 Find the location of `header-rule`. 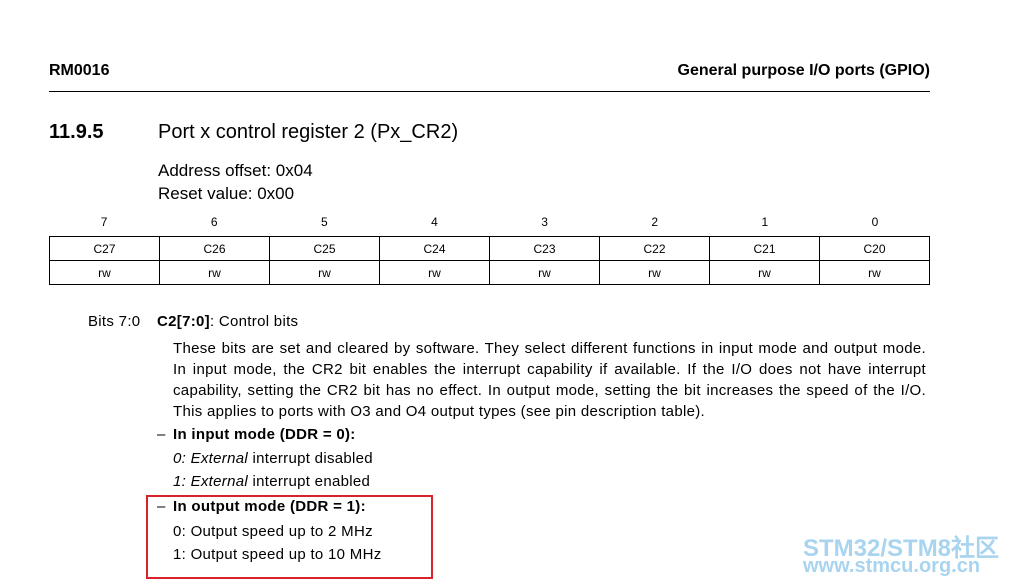

header-rule is located at coordinates (489, 91).